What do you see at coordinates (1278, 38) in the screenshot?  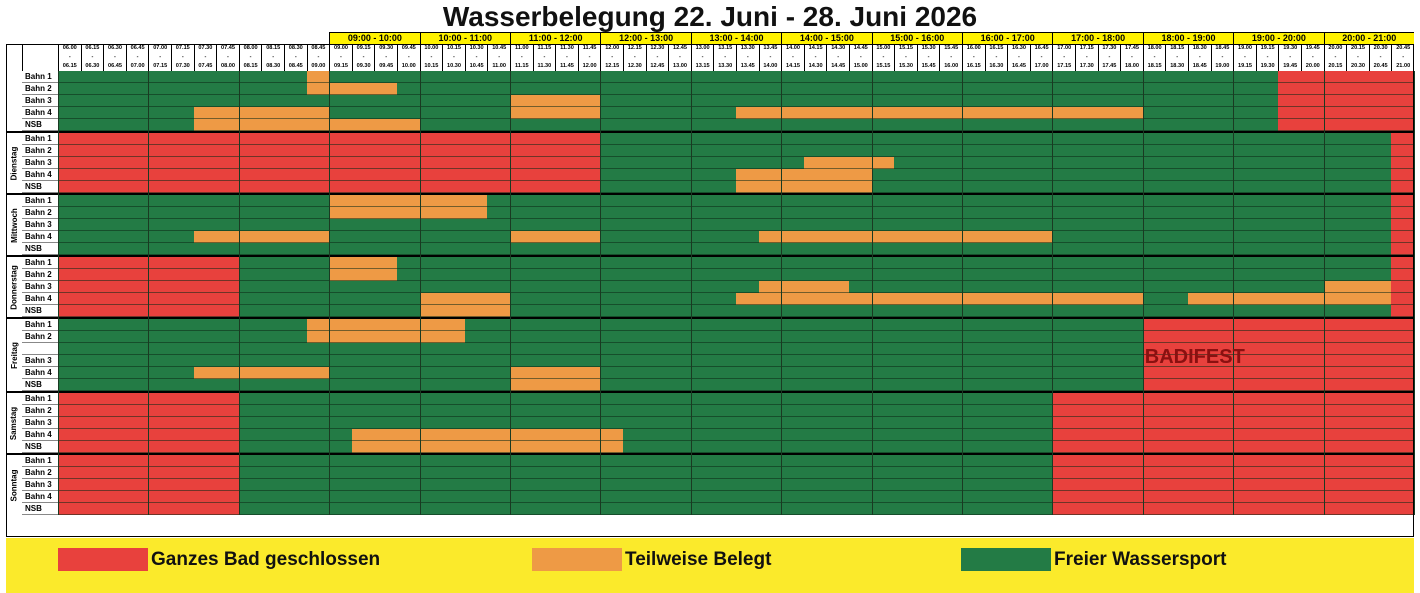 I see `hour-header-cell: 19:00 - 20:00` at bounding box center [1278, 38].